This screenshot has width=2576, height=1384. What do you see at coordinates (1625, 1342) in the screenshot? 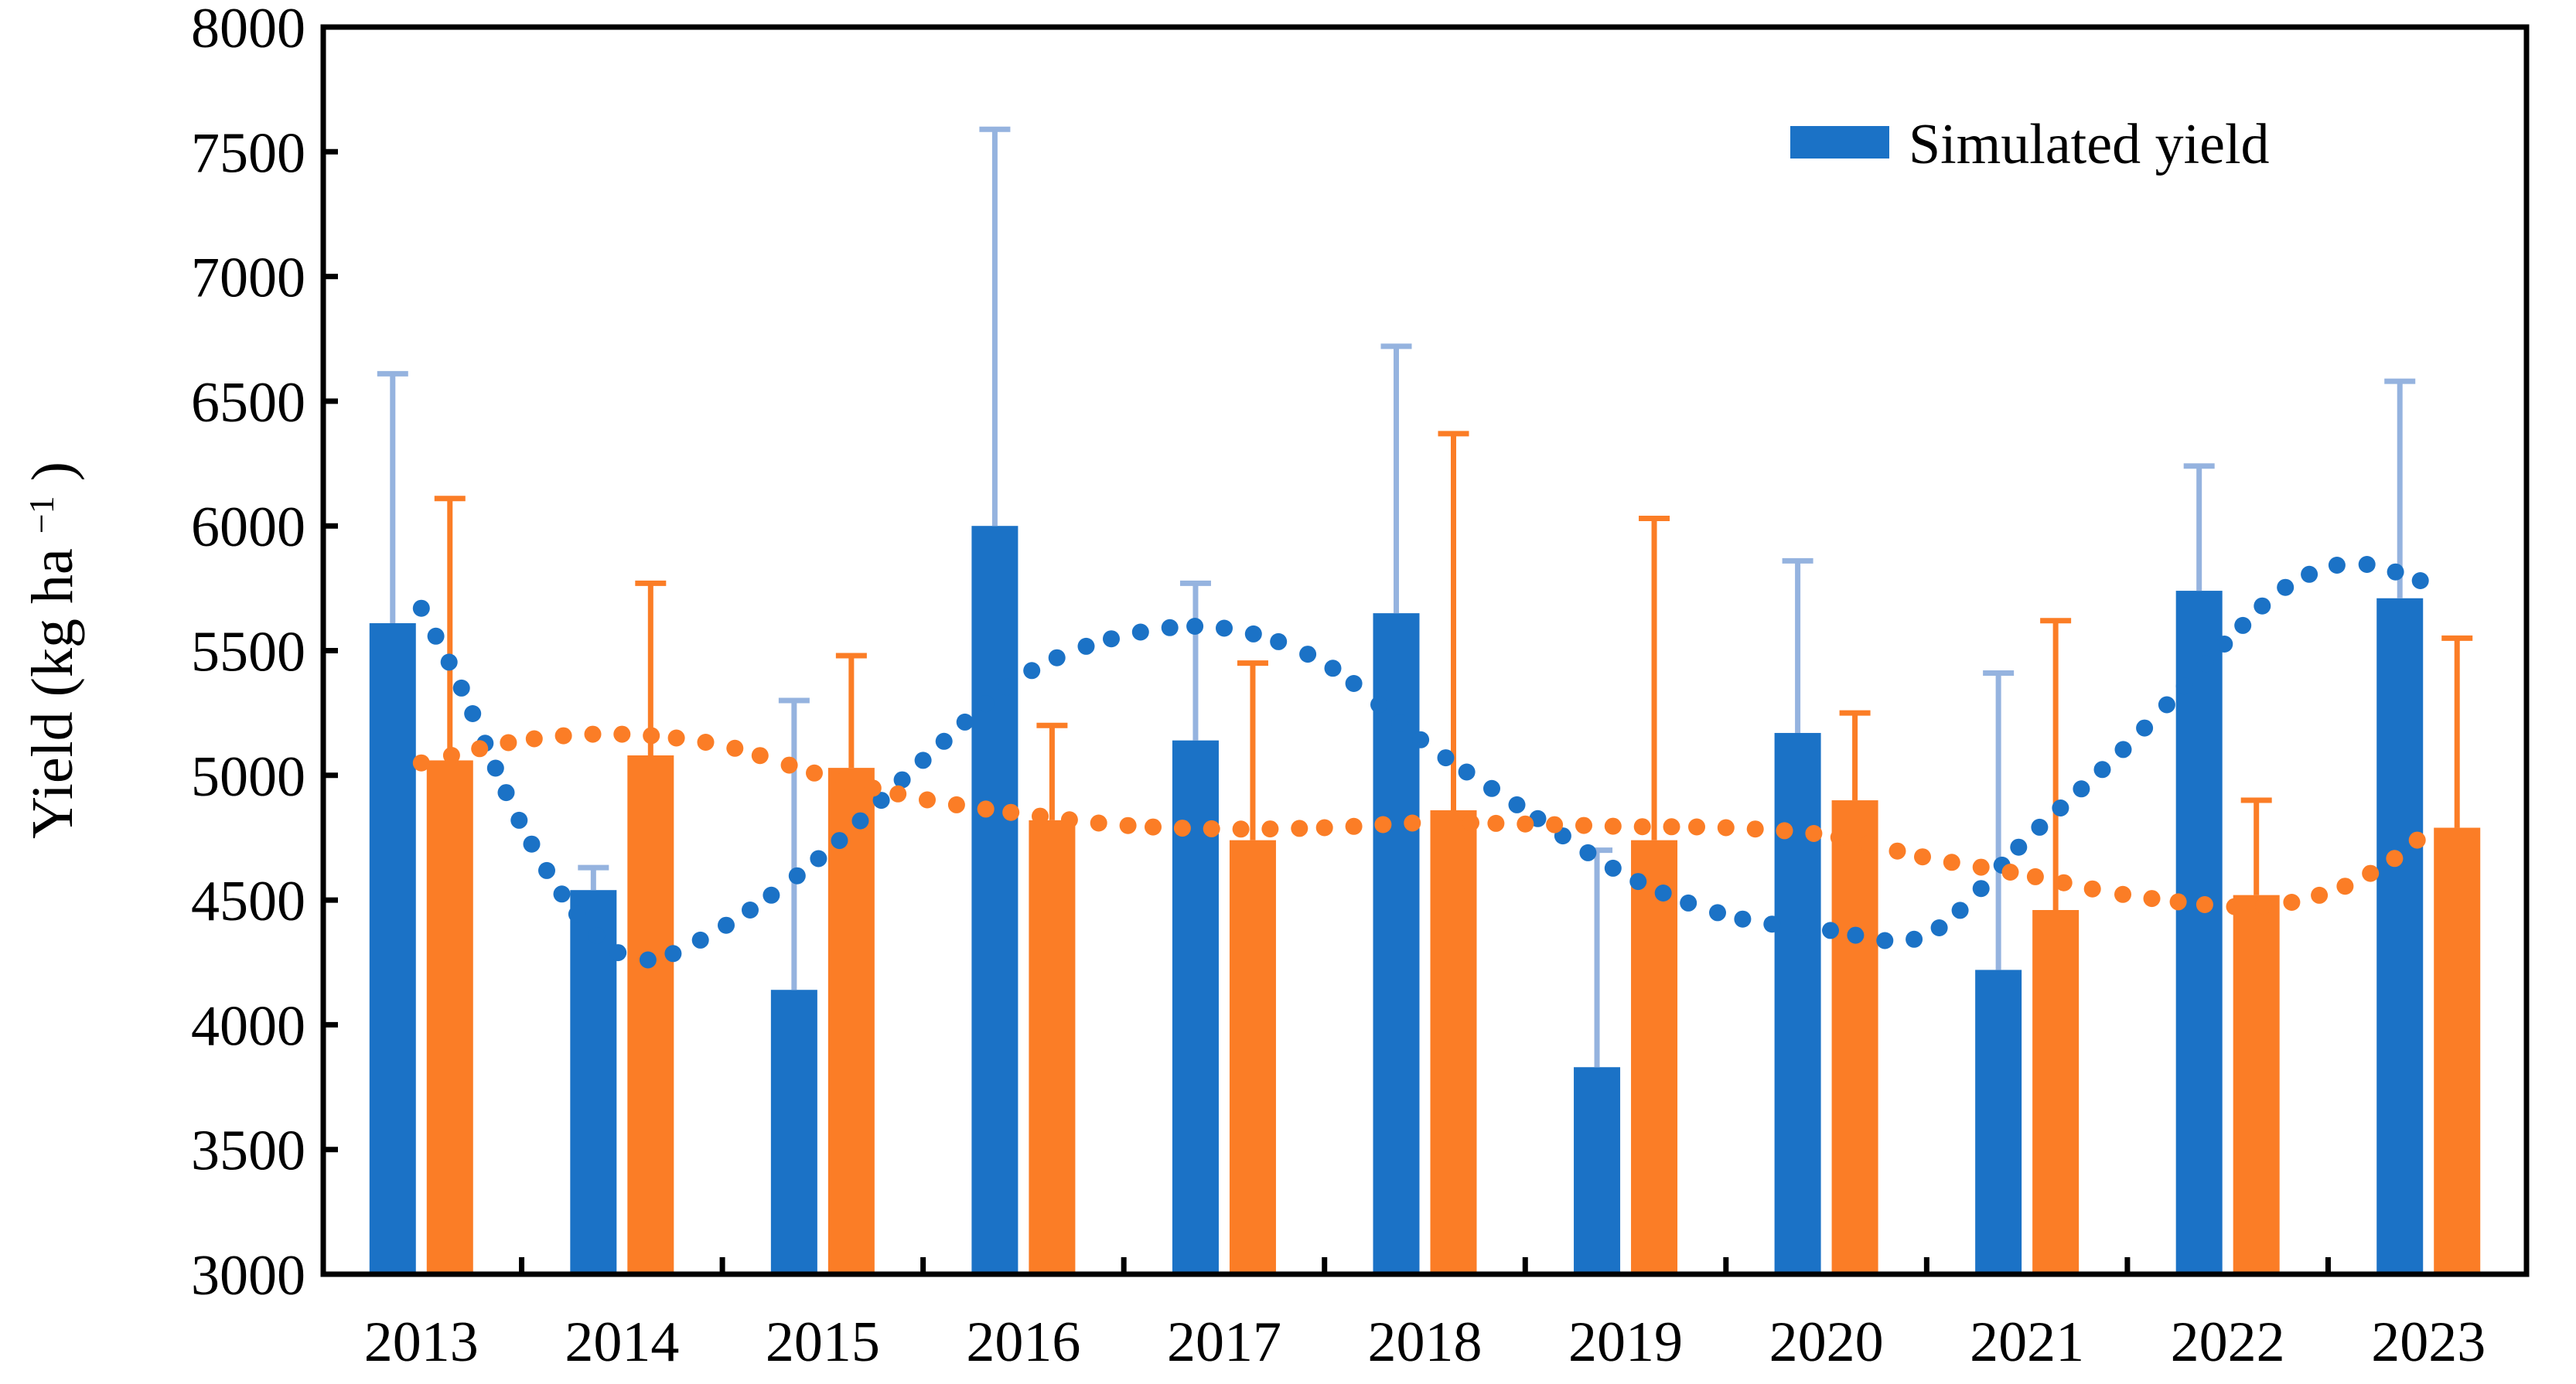
I see `x-tick-label: 2019` at bounding box center [1625, 1342].